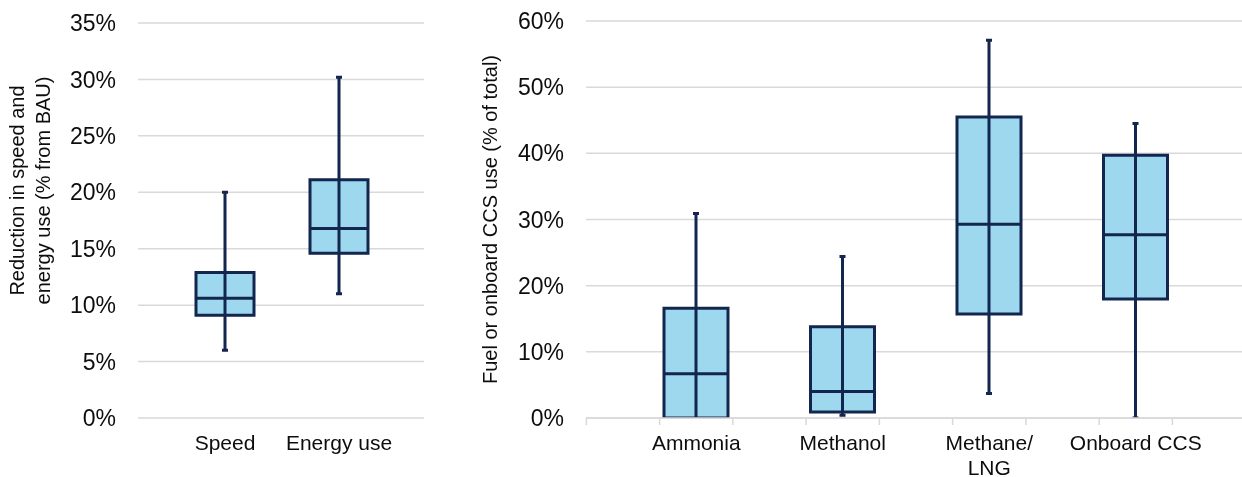 Image resolution: width=1242 pixels, height=477 pixels. What do you see at coordinates (540, 153) in the screenshot?
I see `y-tick-label: 40%` at bounding box center [540, 153].